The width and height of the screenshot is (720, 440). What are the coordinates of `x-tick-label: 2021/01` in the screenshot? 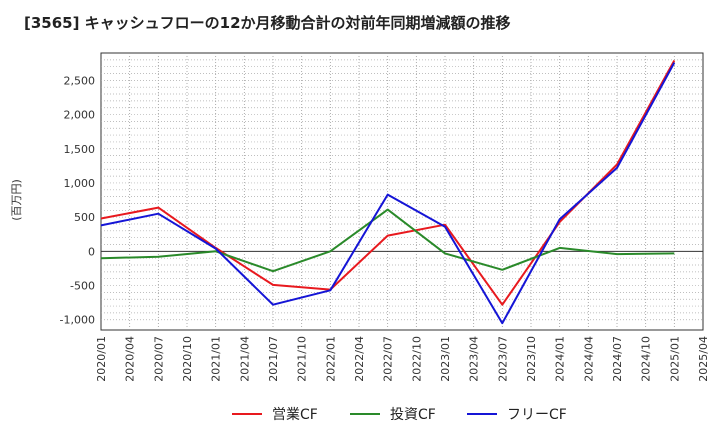 It's located at (216, 359).